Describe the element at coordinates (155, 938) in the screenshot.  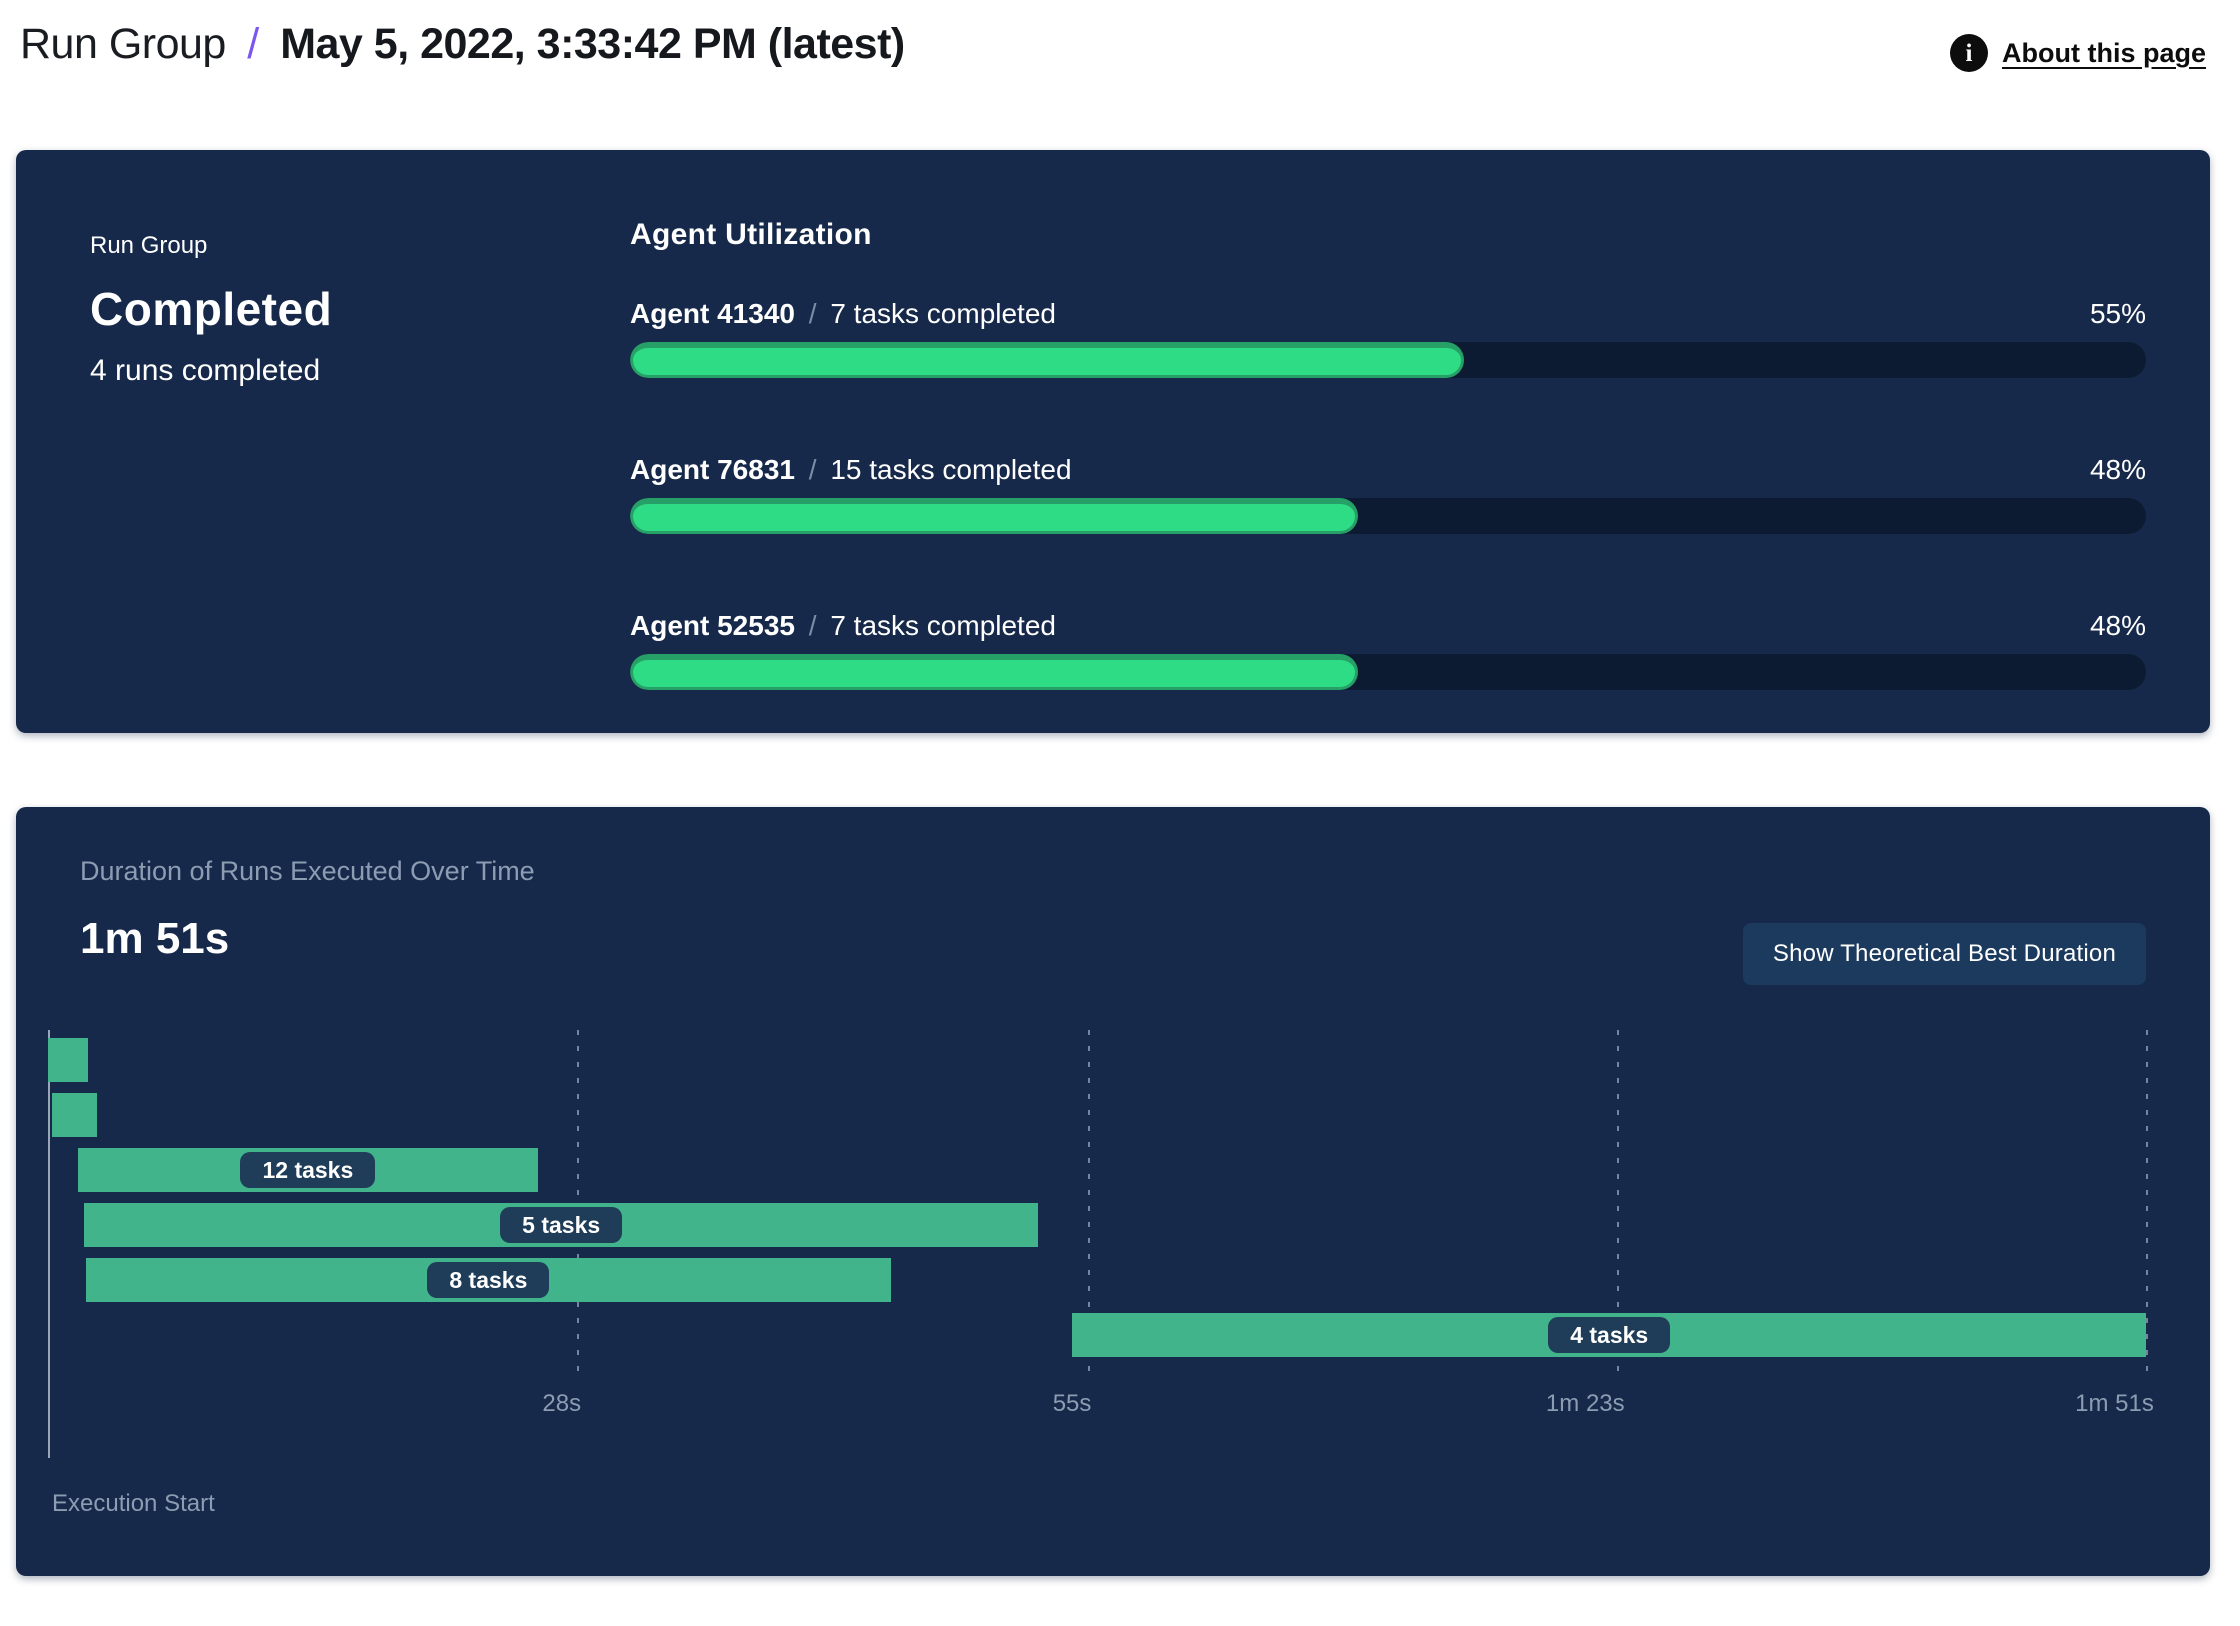
I see `total-duration-value: 1m 51s` at that location.